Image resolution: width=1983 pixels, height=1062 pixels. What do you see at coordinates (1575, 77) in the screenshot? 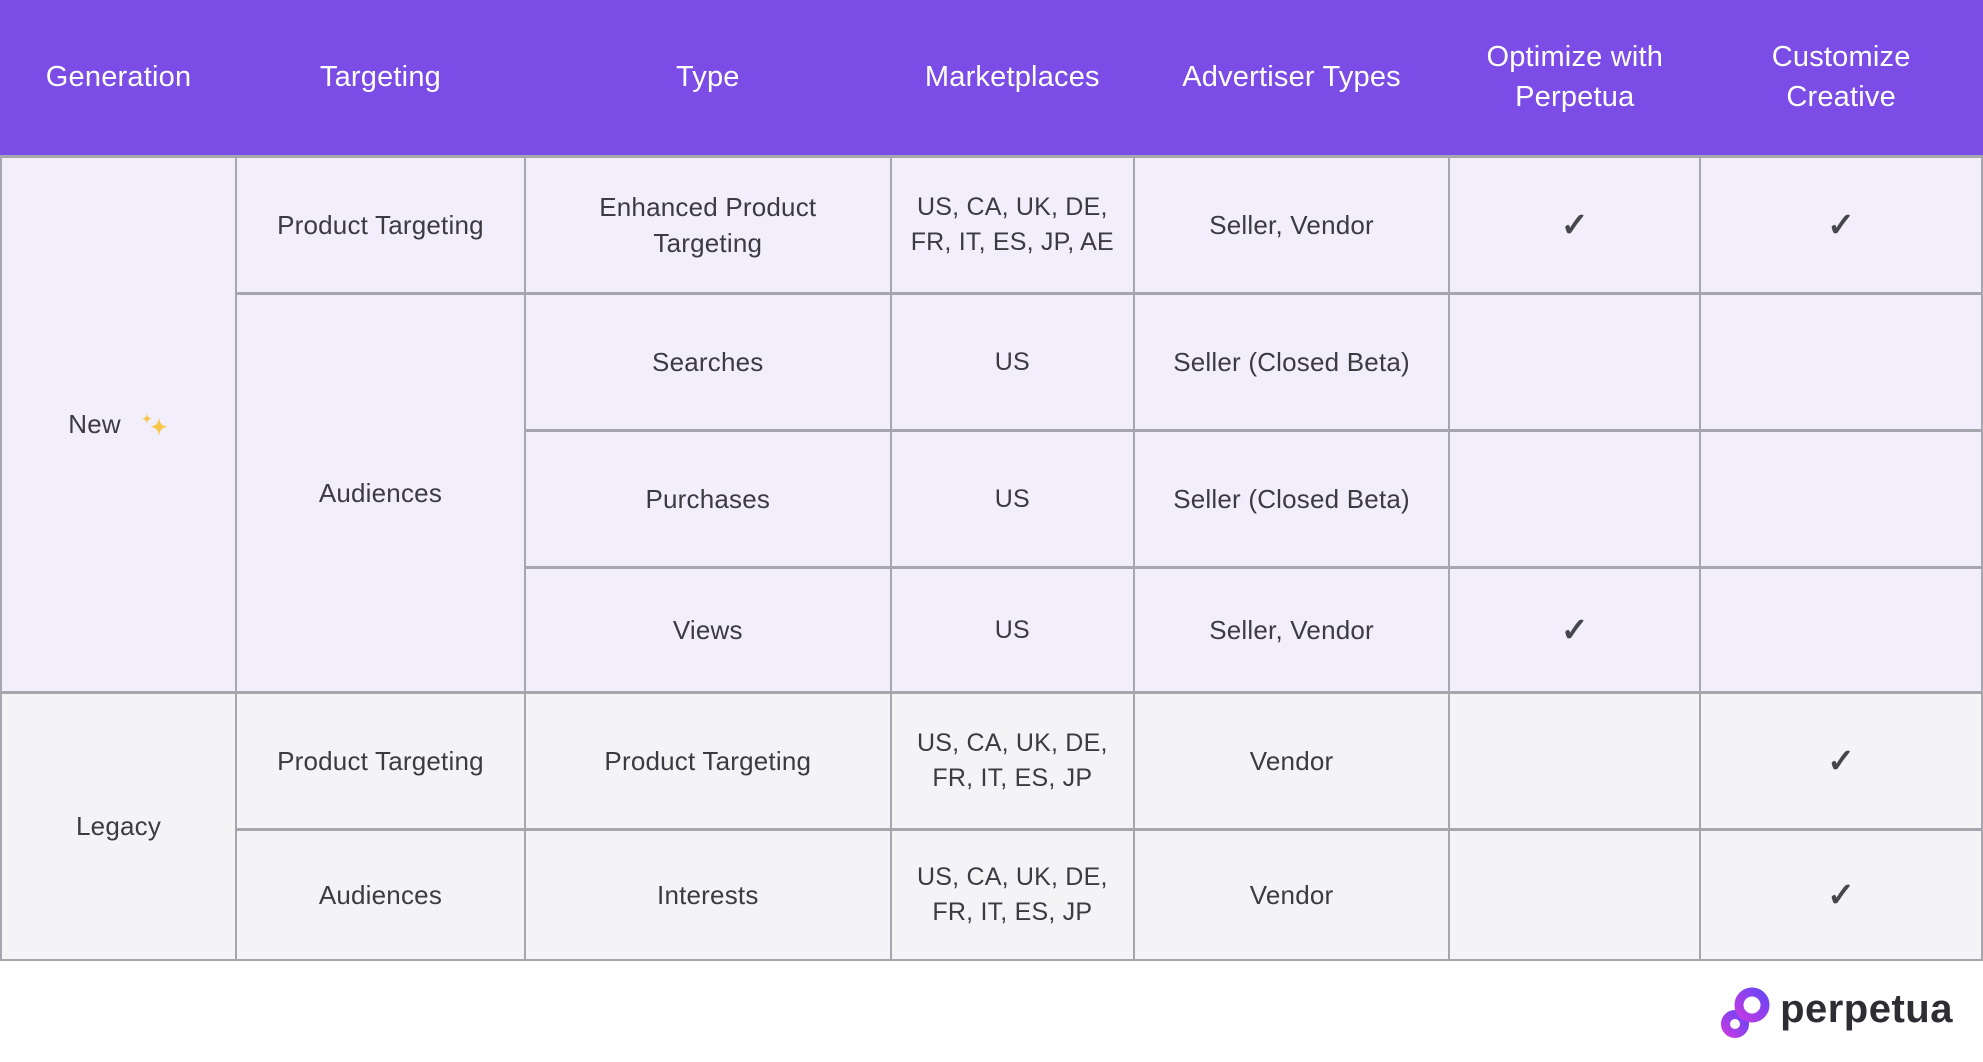
I see `column-header-optimize-with-perpetua: Optimize with Perpetua` at bounding box center [1575, 77].